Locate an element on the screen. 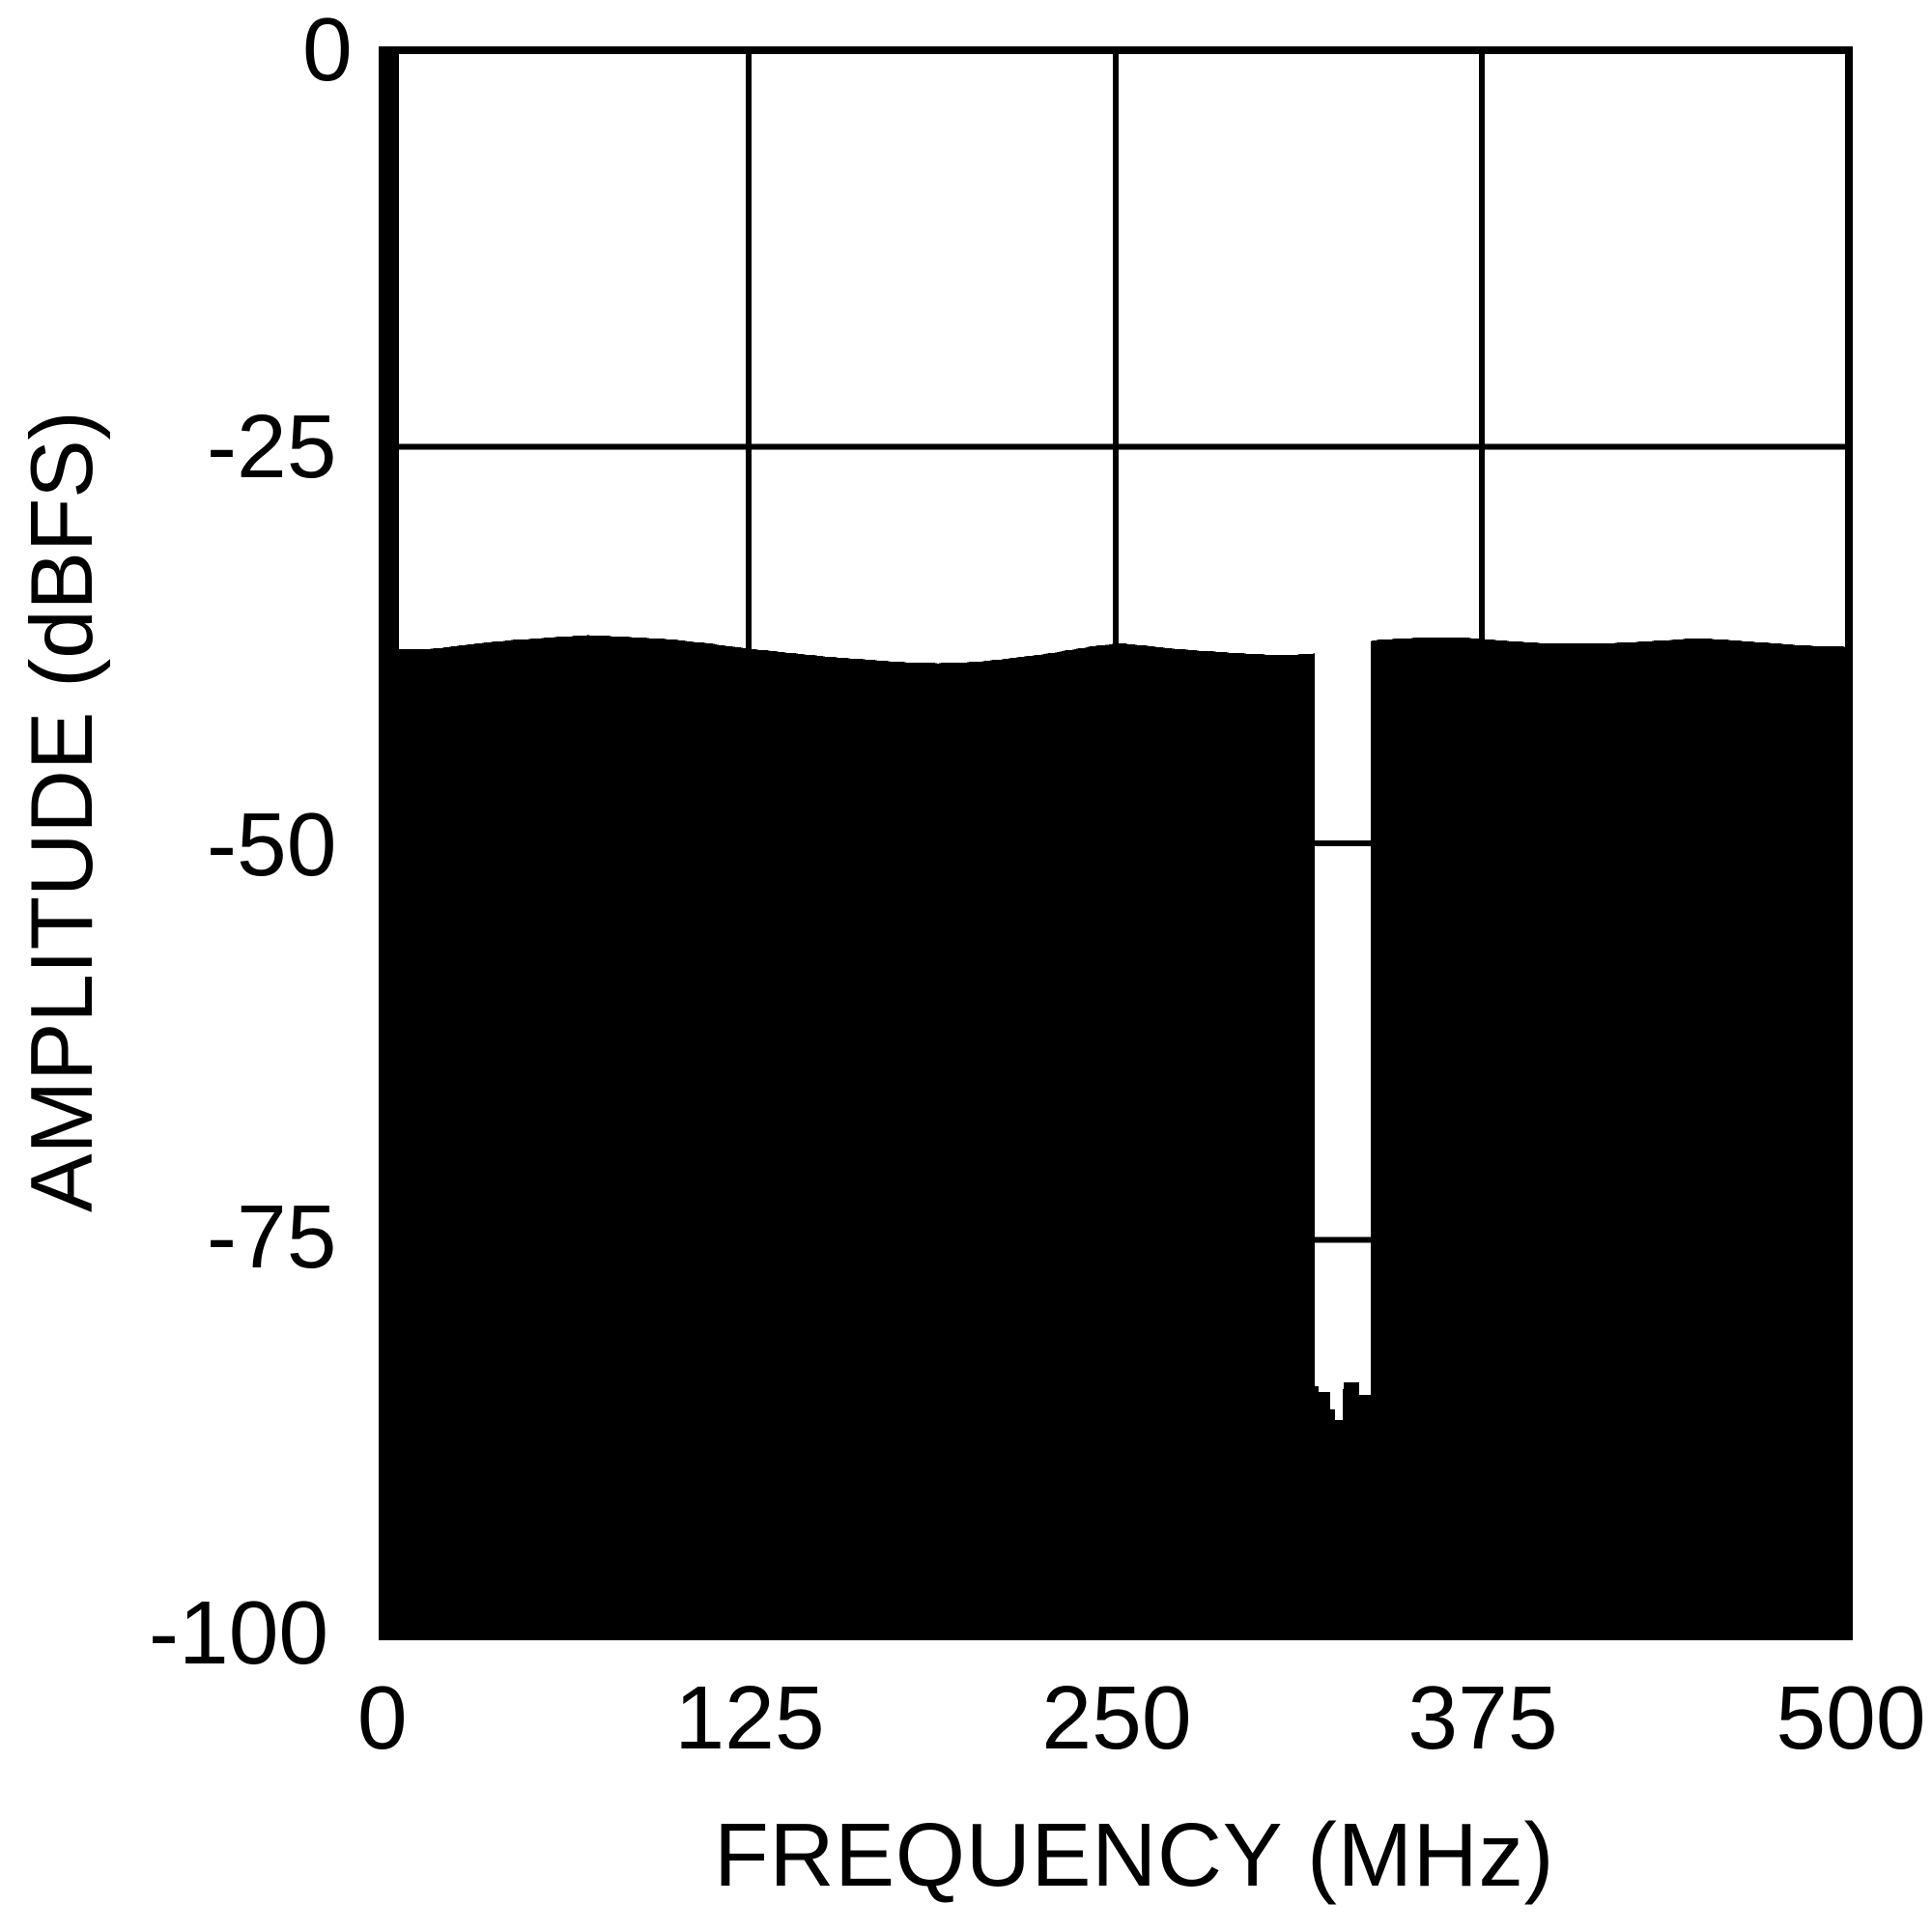  svg-text: -75 is located at coordinates (271, 1236).